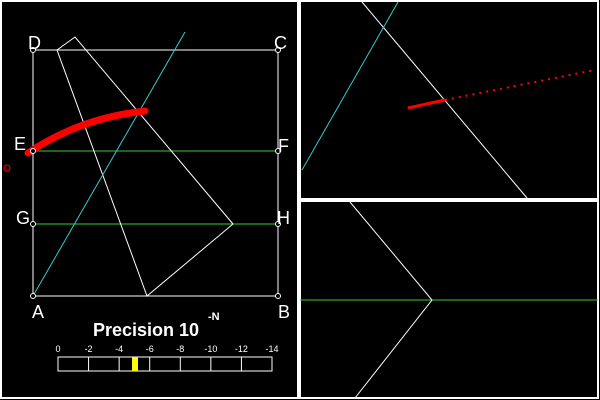  I want to click on scale-label: -2, so click(89, 349).